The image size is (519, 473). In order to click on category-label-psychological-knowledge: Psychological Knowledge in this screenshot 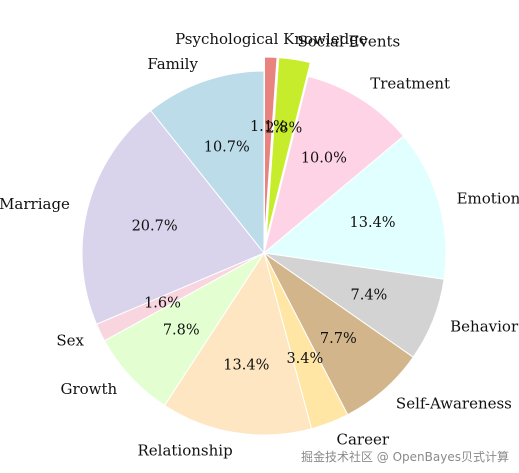, I will do `click(271, 39)`.